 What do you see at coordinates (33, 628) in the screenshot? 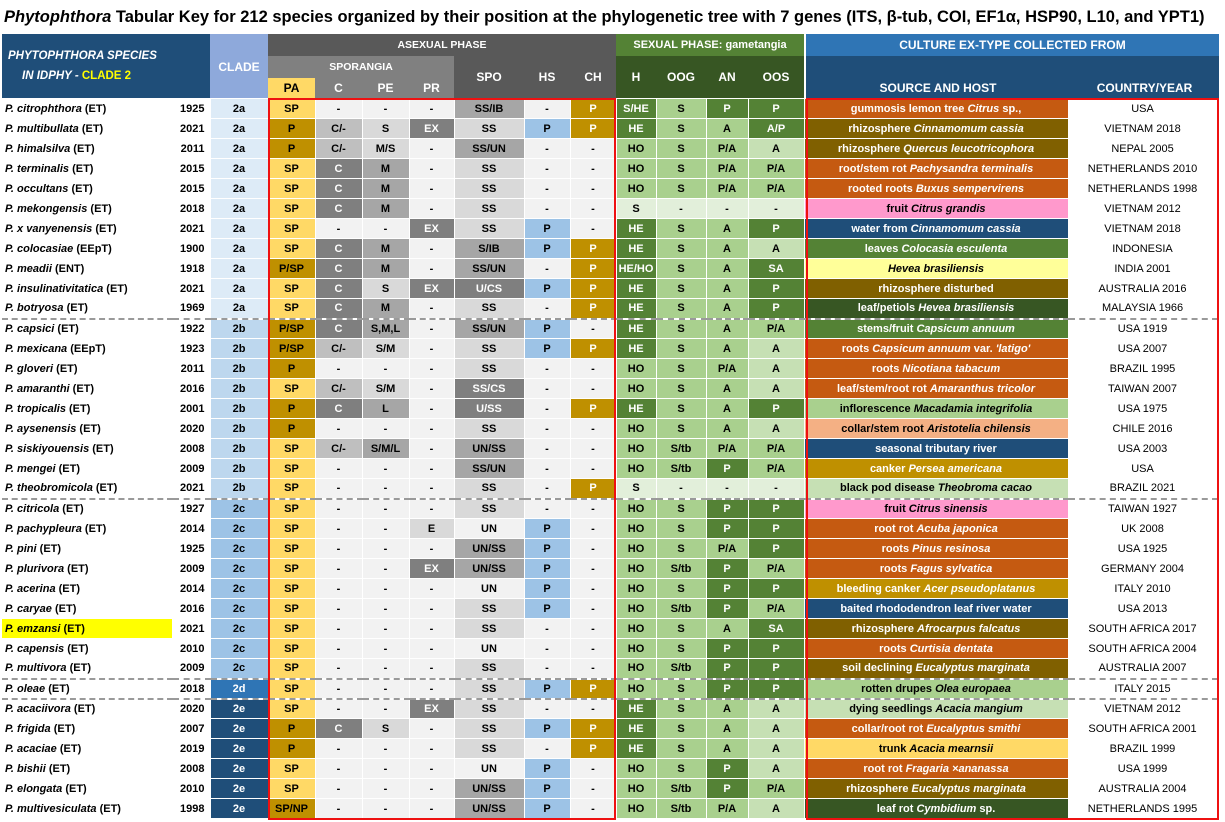
I see `species-epithet: P. emzansi` at bounding box center [33, 628].